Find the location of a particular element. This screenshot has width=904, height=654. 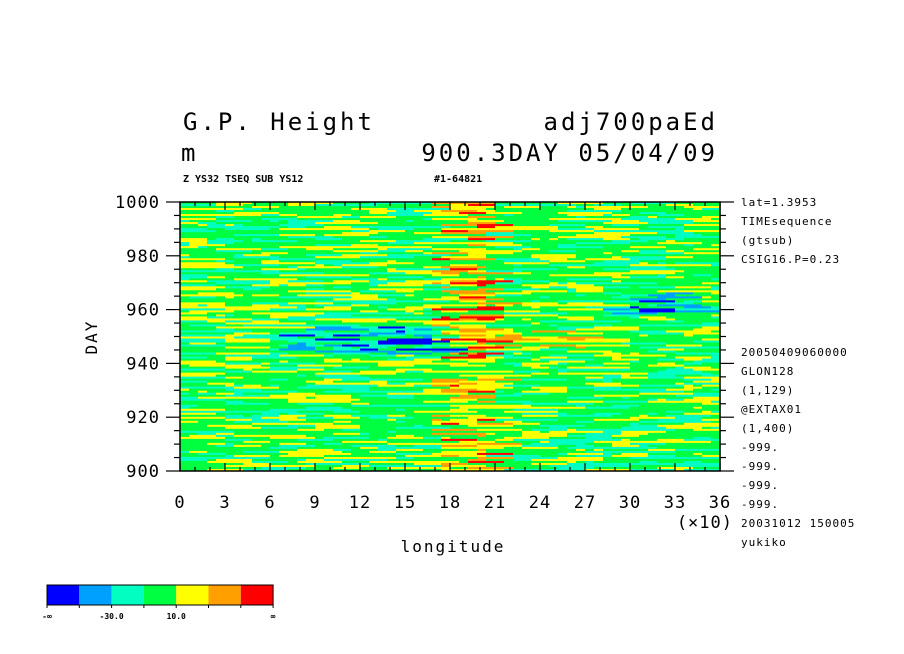

colorbar-swatch is located at coordinates (224, 595).